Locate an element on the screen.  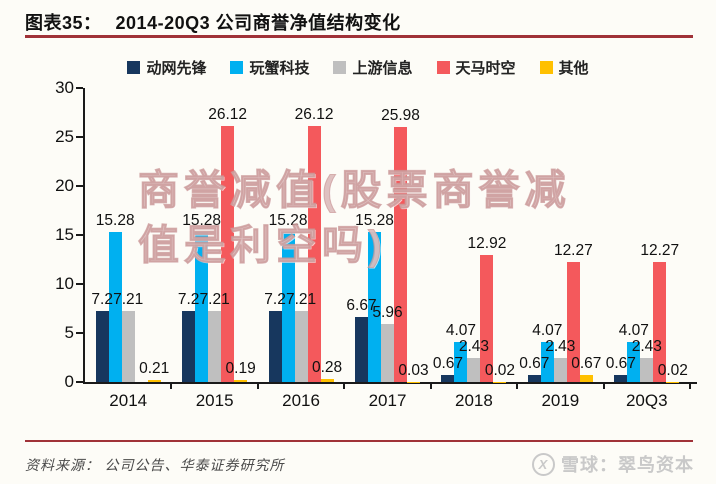
bar-动网先锋-2019 is located at coordinates (534, 378).